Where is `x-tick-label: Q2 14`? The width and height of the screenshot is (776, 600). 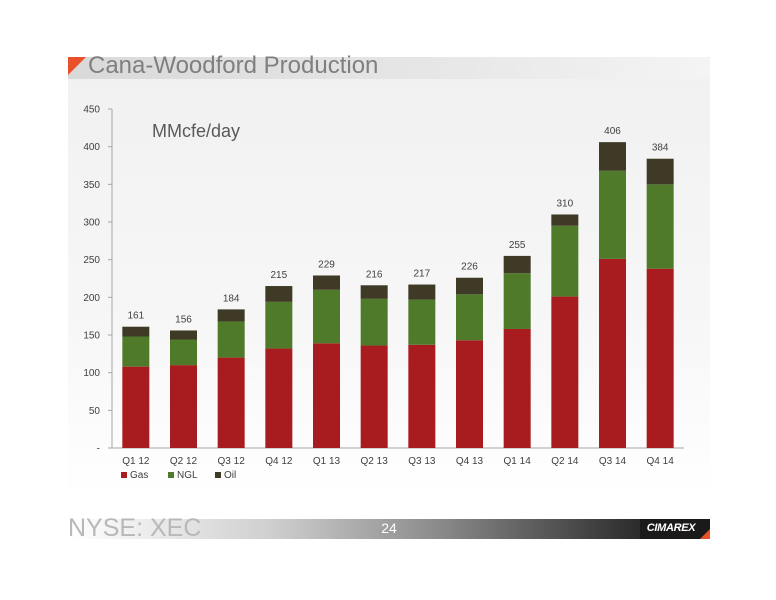 x-tick-label: Q2 14 is located at coordinates (565, 461).